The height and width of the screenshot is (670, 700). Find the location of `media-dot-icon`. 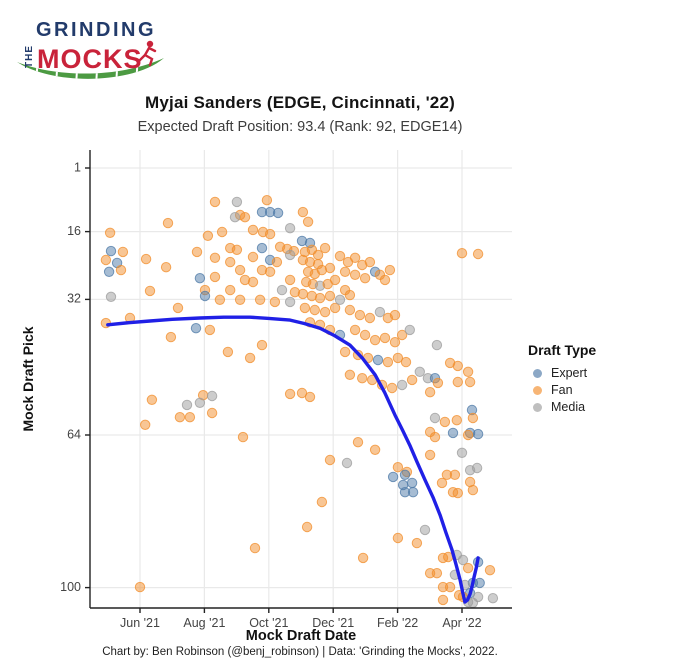

media-dot-icon is located at coordinates (537, 407).